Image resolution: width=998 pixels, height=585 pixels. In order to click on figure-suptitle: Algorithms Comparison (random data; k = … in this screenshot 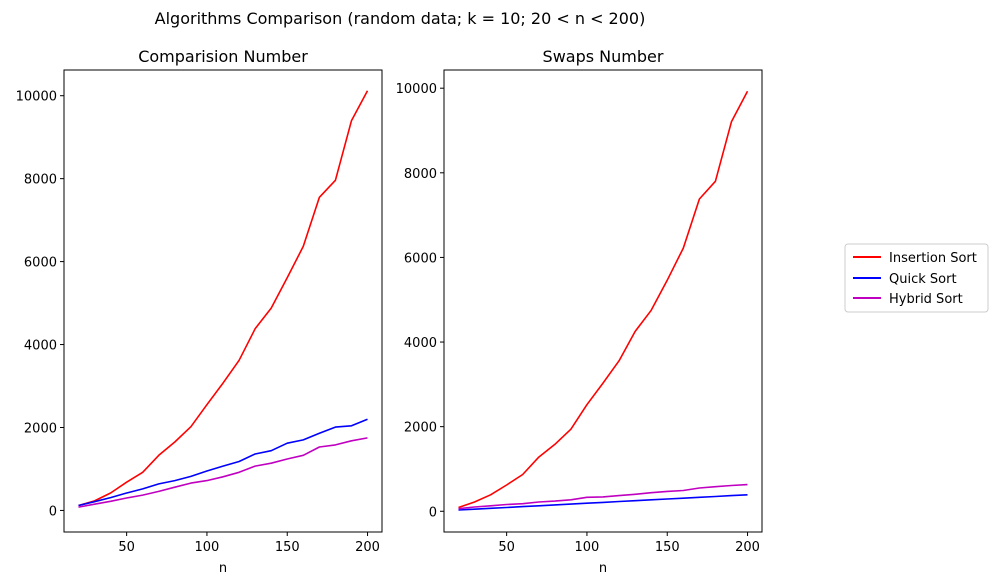, I will do `click(400, 18)`.